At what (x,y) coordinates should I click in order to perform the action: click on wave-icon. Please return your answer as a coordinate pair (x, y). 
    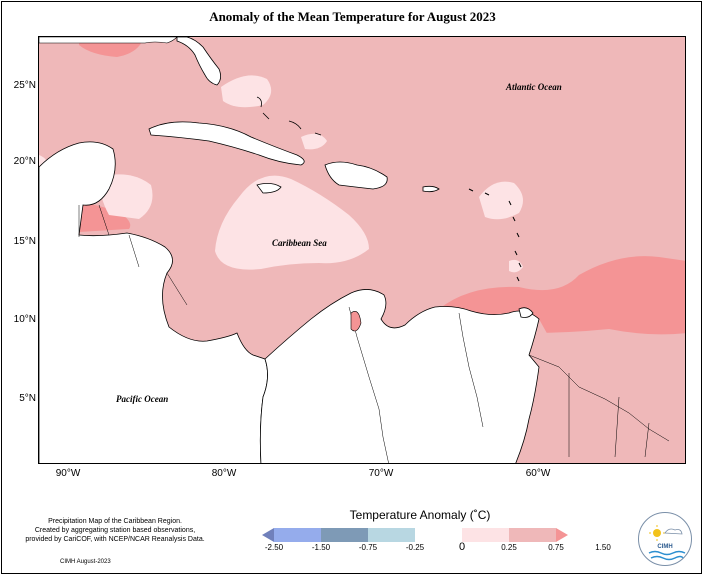
    Looking at the image, I should click on (667, 553).